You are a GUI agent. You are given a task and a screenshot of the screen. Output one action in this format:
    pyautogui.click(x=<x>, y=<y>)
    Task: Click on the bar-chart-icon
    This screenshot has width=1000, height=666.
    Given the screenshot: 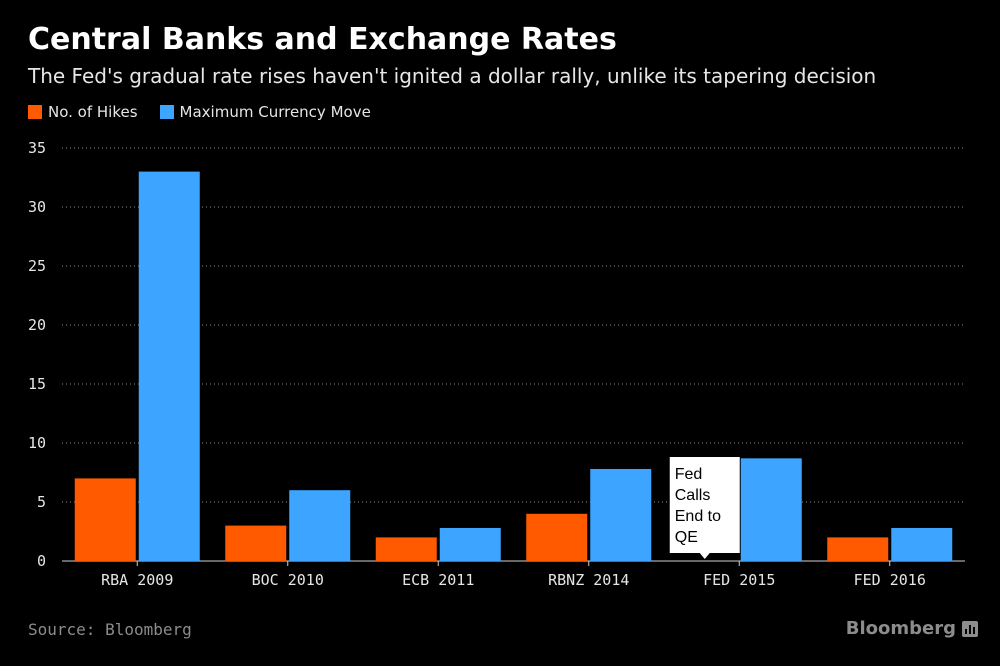 What is the action you would take?
    pyautogui.click(x=970, y=628)
    